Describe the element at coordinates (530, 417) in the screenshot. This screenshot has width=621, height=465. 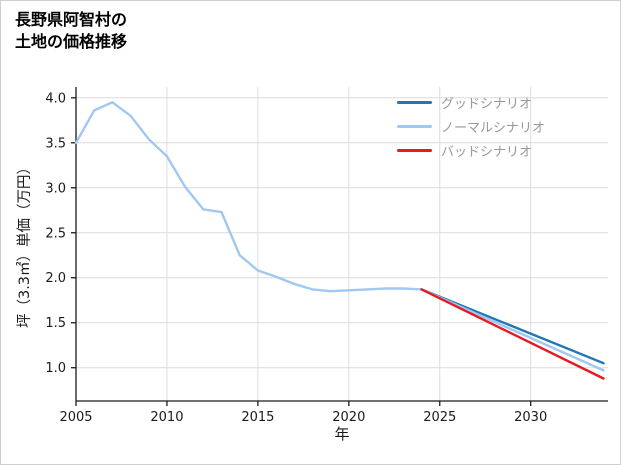
I see `x-tick-label: 2030` at that location.